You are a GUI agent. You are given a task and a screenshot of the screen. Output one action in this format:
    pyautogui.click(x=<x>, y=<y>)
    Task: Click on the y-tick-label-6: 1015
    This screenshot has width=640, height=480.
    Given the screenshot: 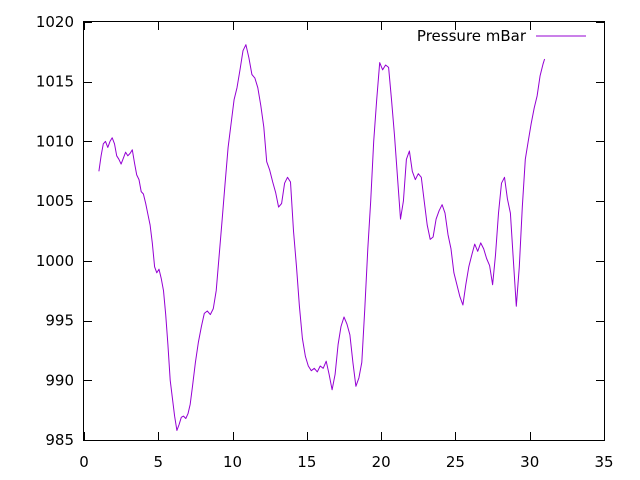 What is the action you would take?
    pyautogui.click(x=55, y=82)
    